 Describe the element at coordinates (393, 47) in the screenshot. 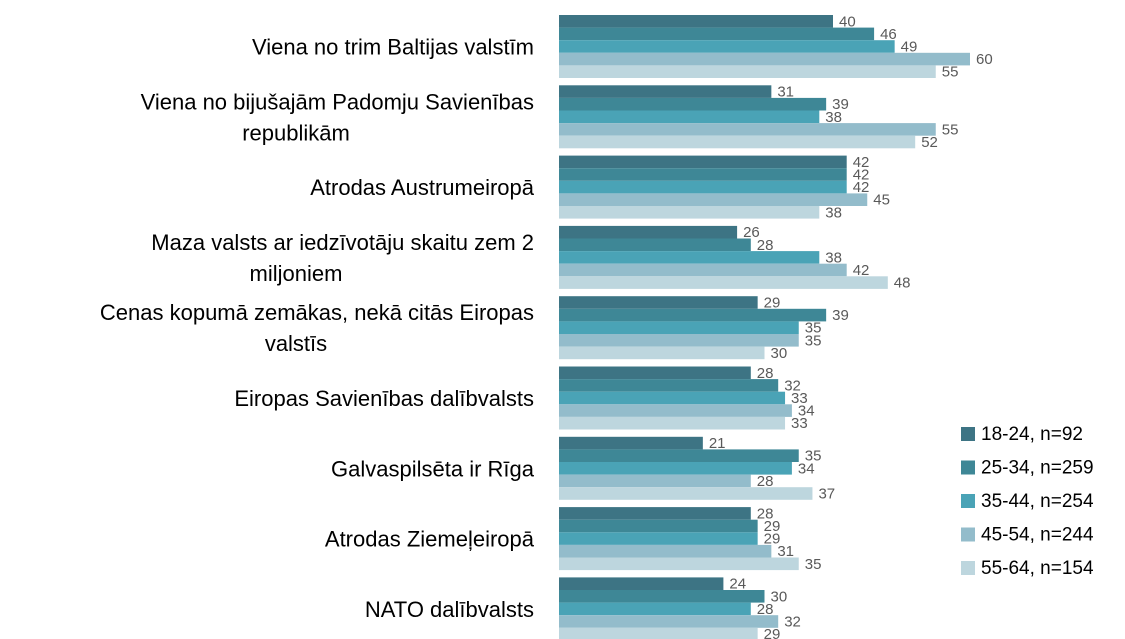

I see `category-label: Viena no trim Baltijas valstīm` at that location.